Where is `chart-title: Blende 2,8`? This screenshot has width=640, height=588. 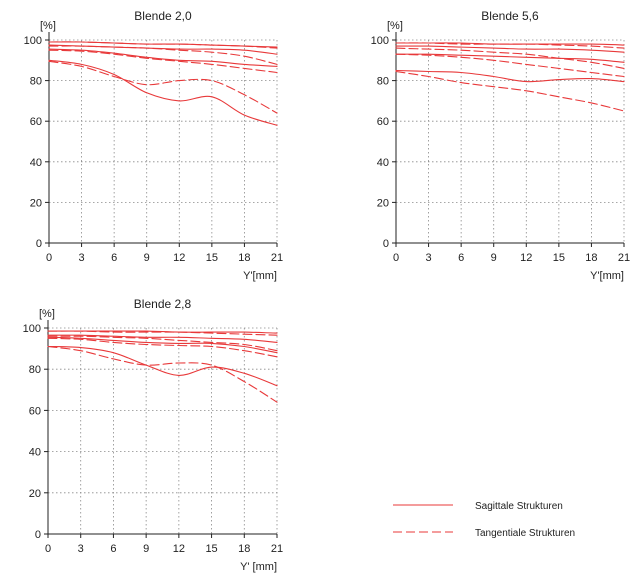
chart-title: Blende 2,8 is located at coordinates (163, 304).